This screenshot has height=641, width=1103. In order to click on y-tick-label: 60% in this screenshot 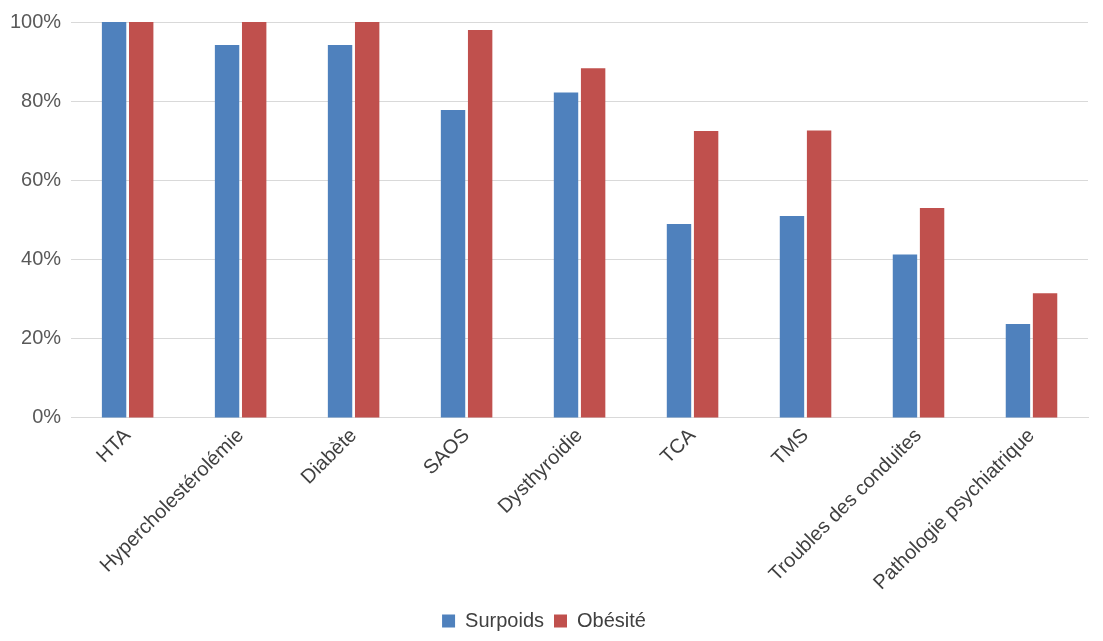, I will do `click(41, 178)`.